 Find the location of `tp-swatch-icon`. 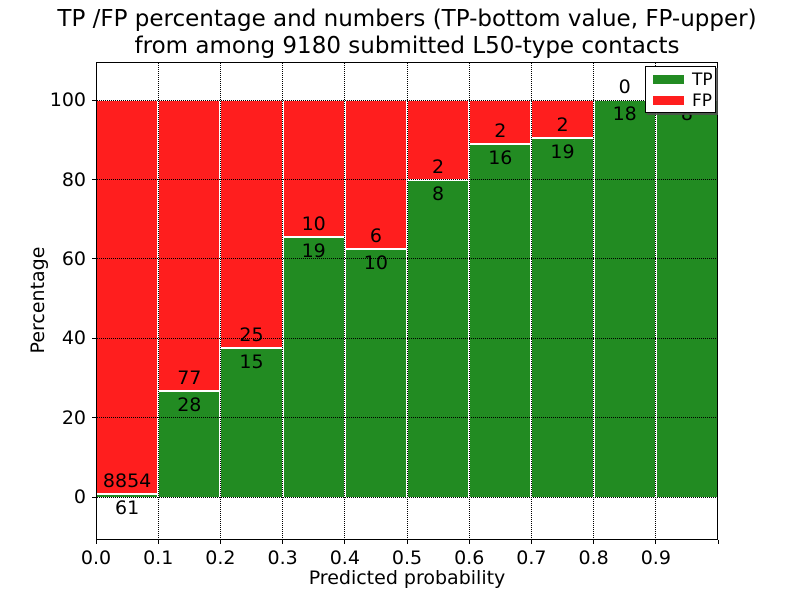

tp-swatch-icon is located at coordinates (668, 79).